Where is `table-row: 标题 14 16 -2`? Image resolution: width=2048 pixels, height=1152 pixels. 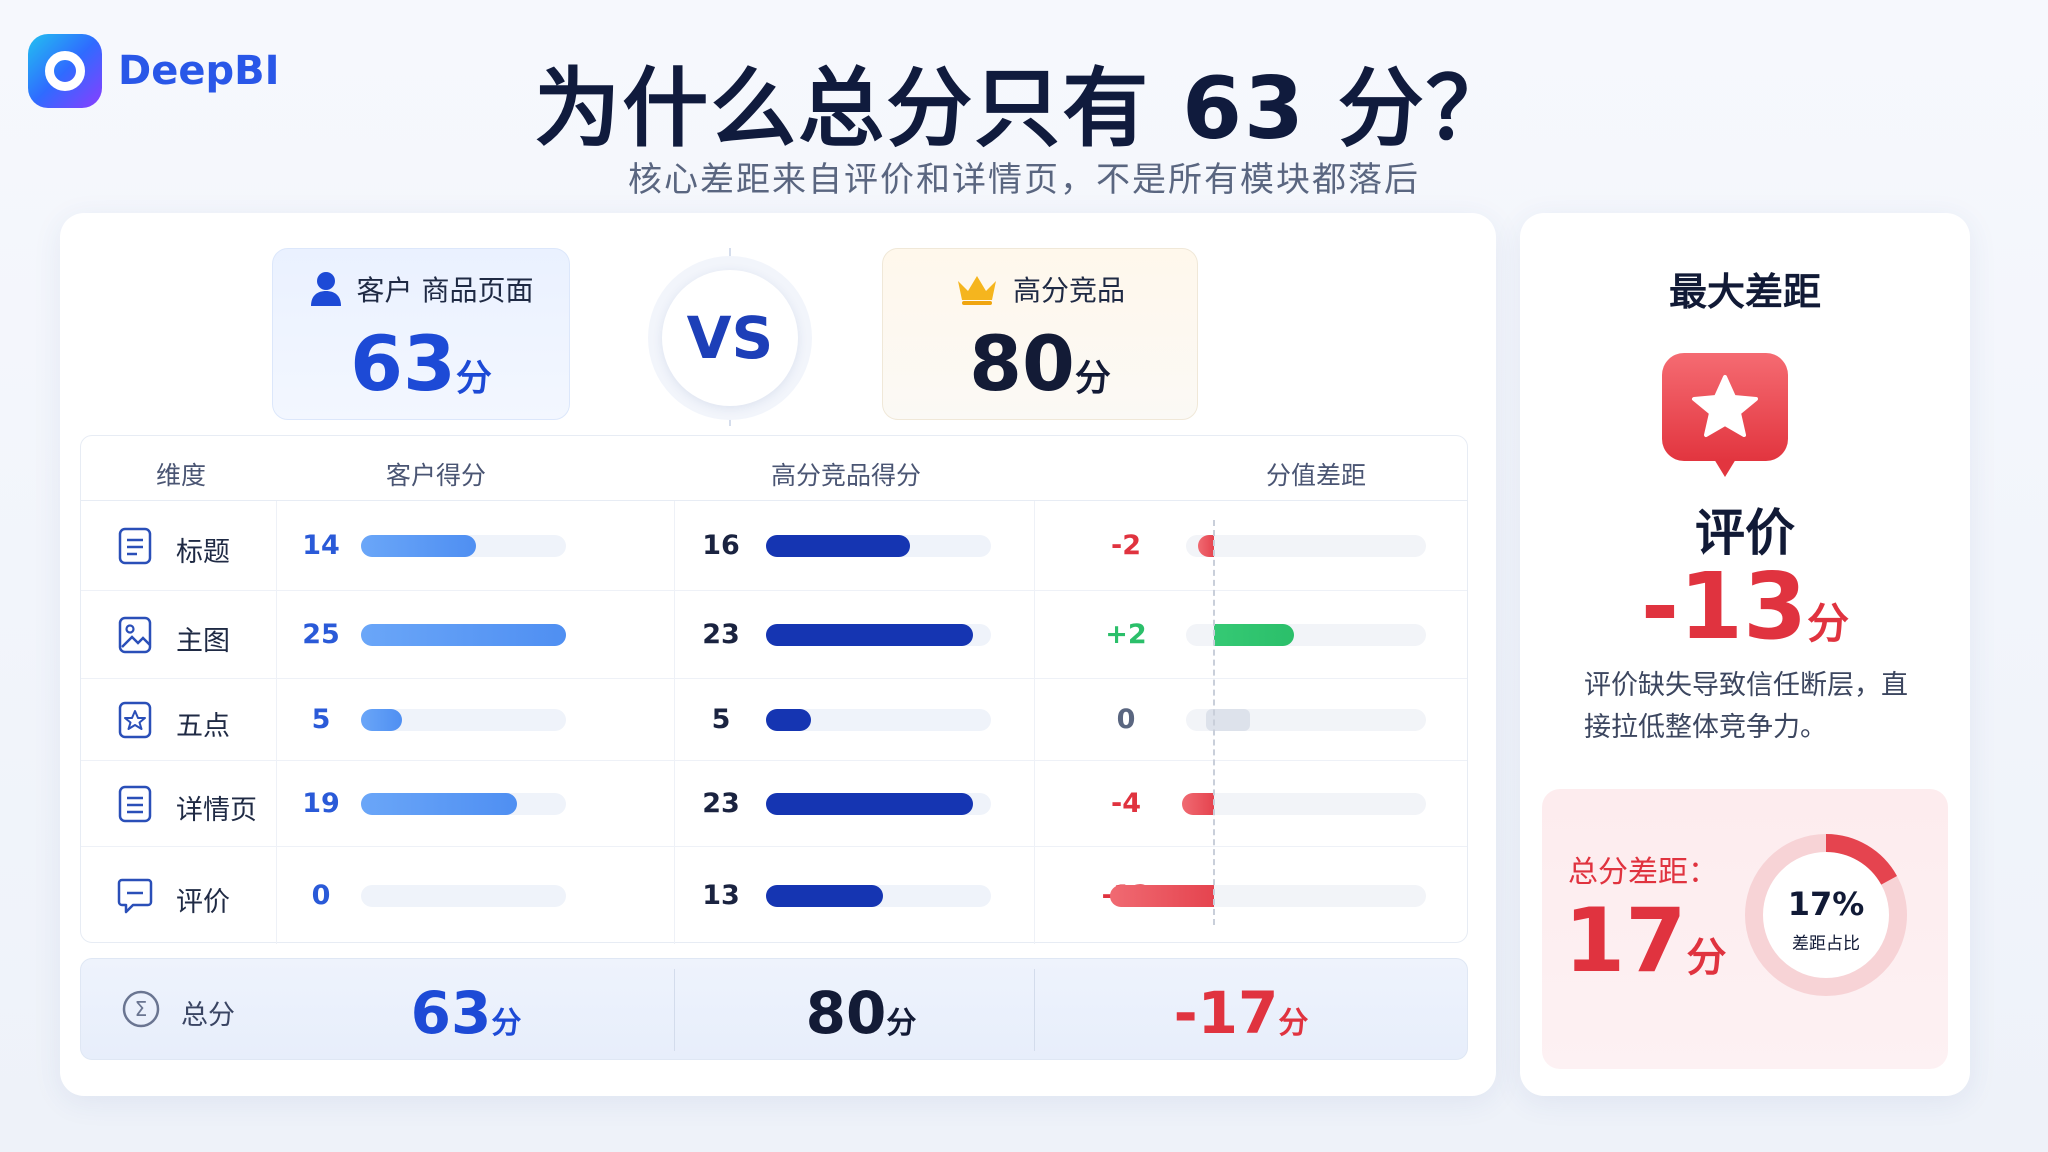
table-row: 标题 14 16 -2 is located at coordinates (774, 546).